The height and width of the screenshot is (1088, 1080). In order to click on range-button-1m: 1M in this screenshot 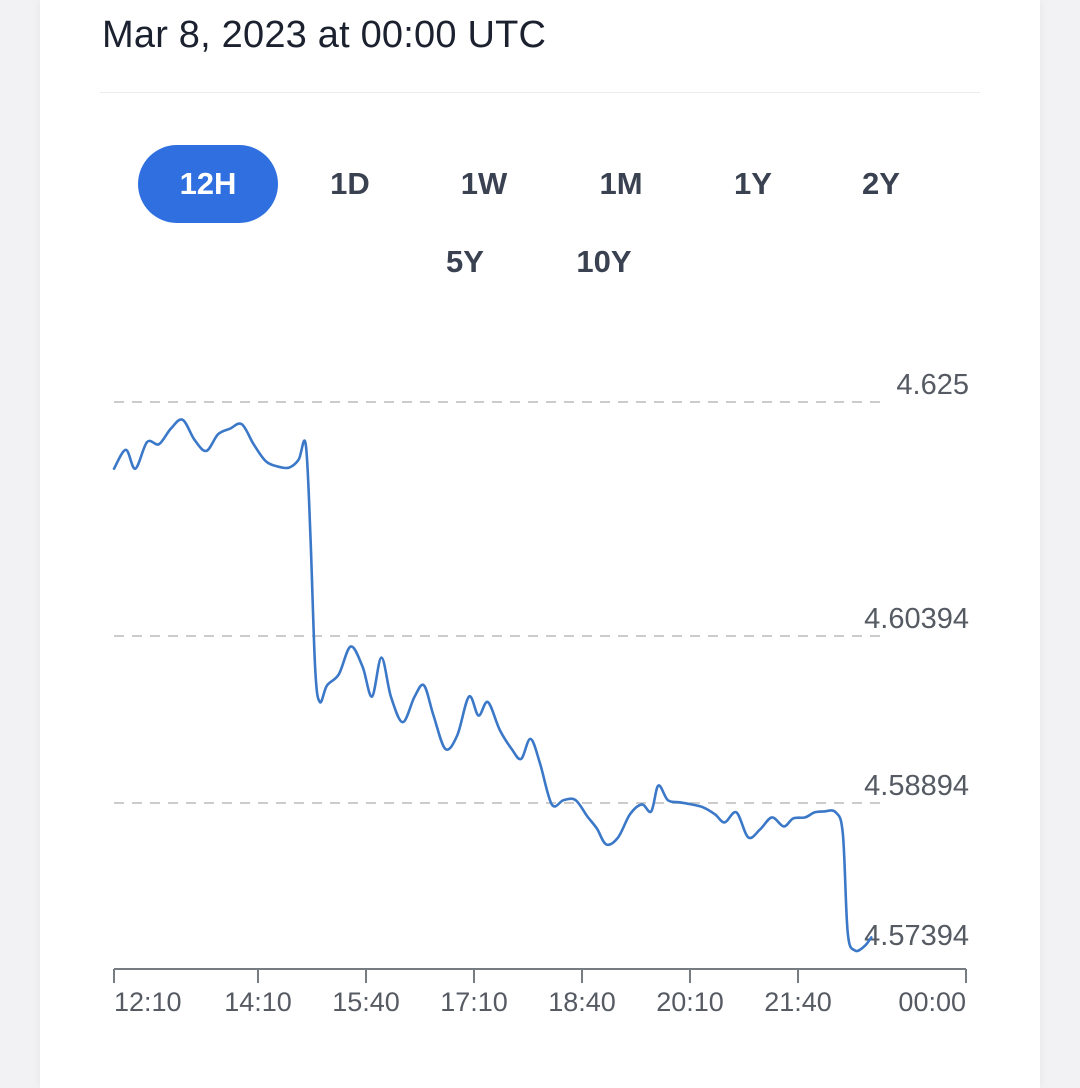, I will do `click(621, 183)`.